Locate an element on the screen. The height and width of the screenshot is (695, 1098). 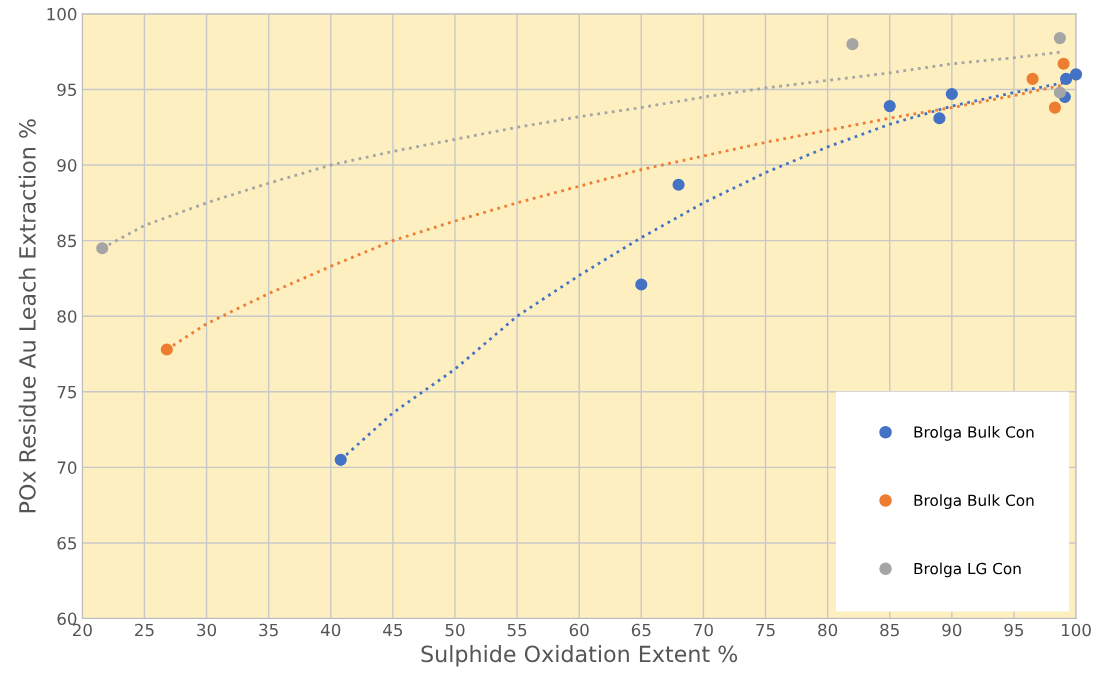
y-tick-label: 65 is located at coordinates (67, 543).